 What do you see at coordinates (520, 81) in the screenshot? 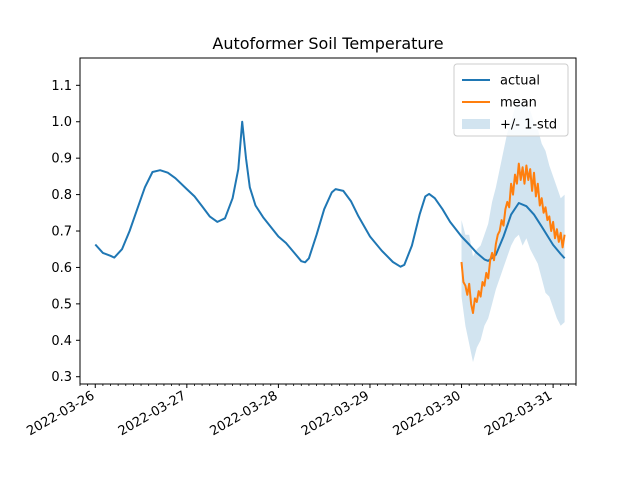
I see `legend-label: actual` at bounding box center [520, 81].